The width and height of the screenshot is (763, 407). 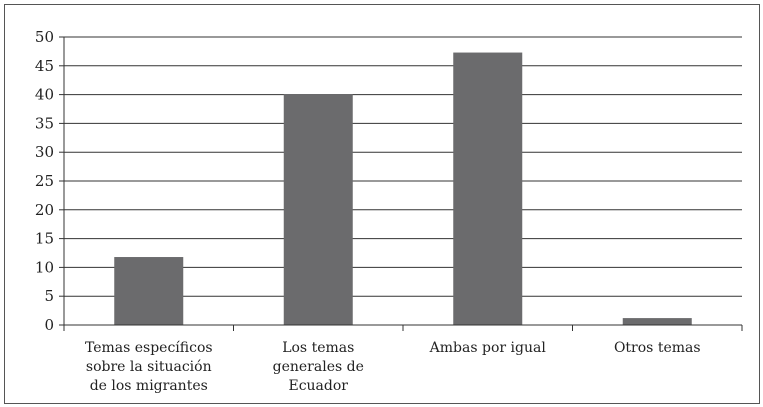 What do you see at coordinates (318, 386) in the screenshot?
I see `x-category-label-line: Ecuador` at bounding box center [318, 386].